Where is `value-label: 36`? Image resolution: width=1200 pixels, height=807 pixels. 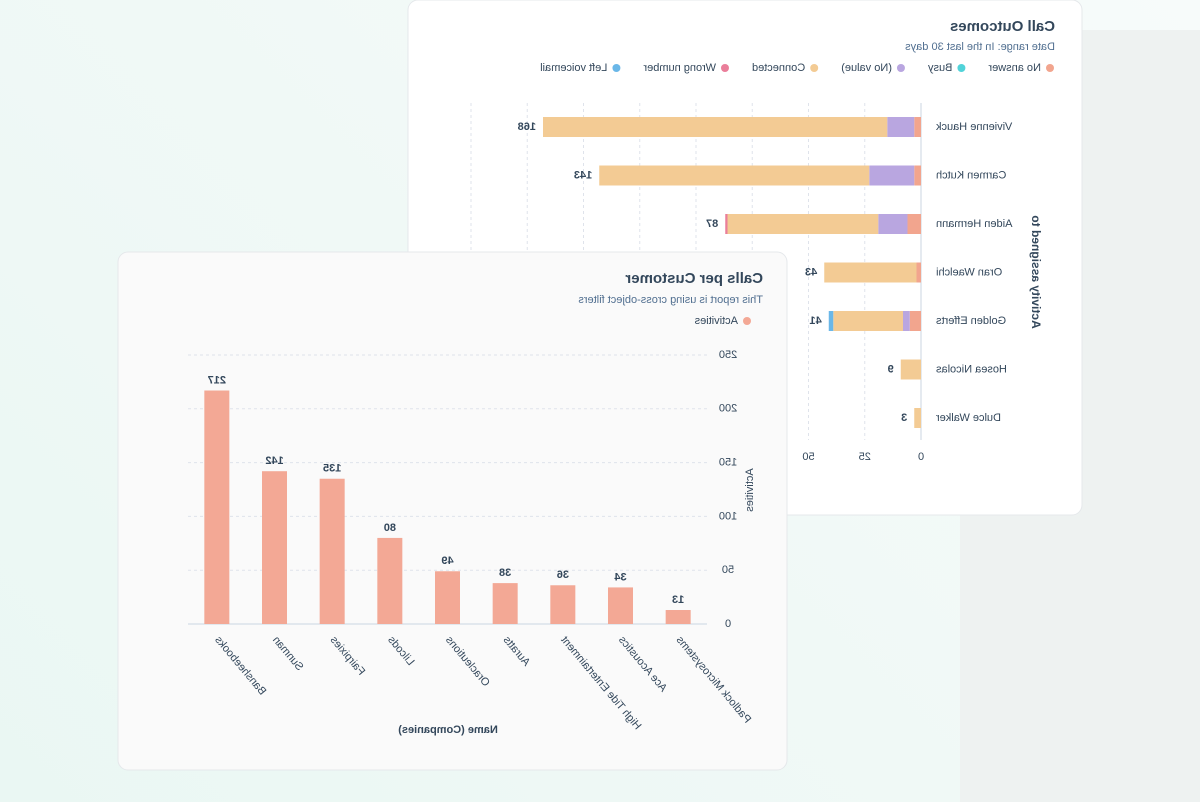 value-label: 36 is located at coordinates (563, 575).